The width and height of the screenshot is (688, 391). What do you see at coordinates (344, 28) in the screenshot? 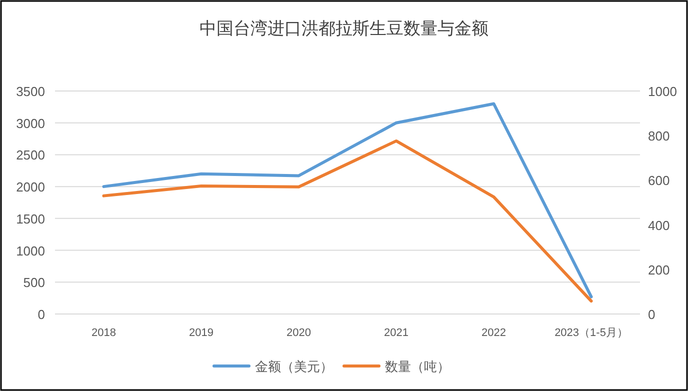
I see `chart-title: 中国台湾进口洪都拉斯生豆数量与金额` at bounding box center [344, 28].